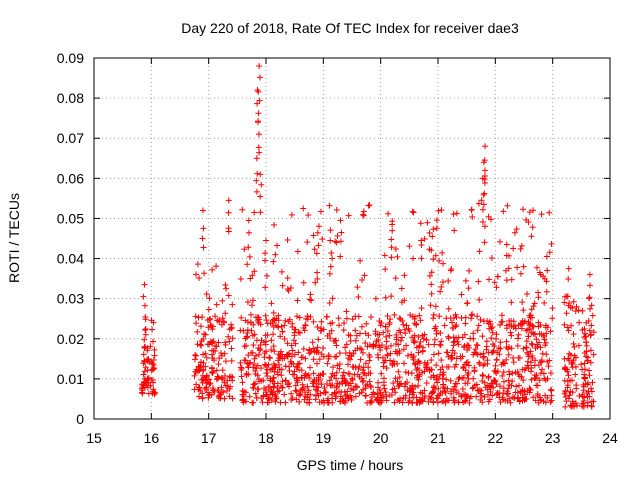 This screenshot has height=480, width=640. I want to click on y-tick-label: 0.06, so click(70, 178).